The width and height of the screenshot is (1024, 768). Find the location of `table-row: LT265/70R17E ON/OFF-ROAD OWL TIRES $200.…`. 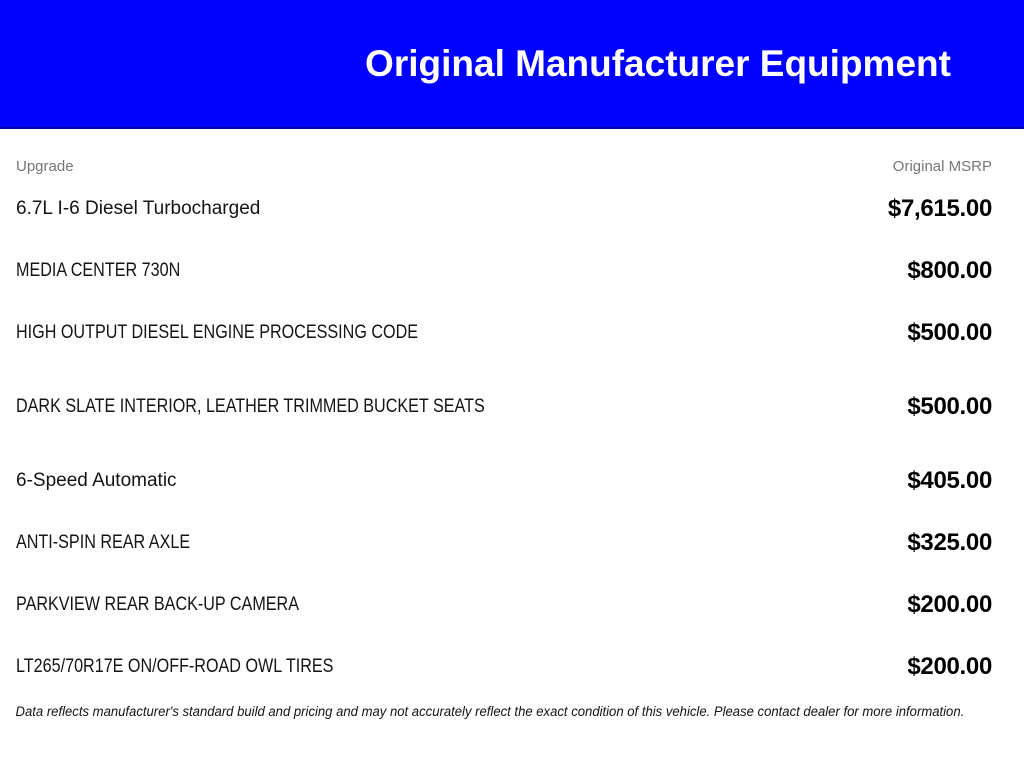

table-row: LT265/70R17E ON/OFF-ROAD OWL TIRES $200.… is located at coordinates (504, 667).